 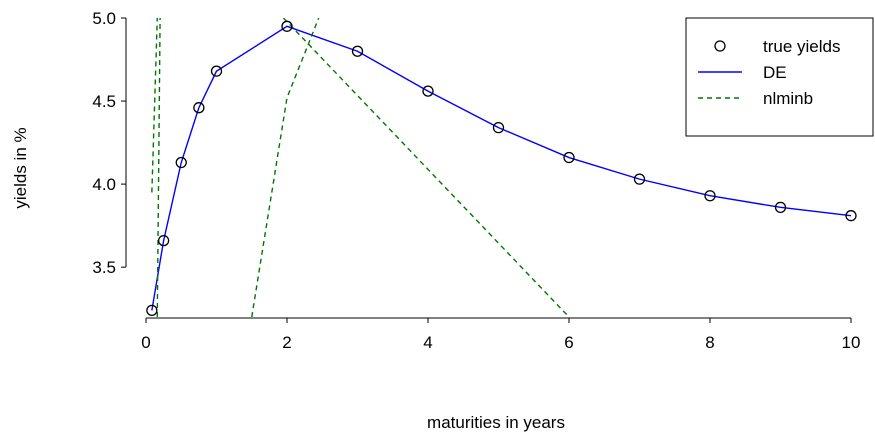 What do you see at coordinates (104, 18) in the screenshot?
I see `y-tick-label: 5.0` at bounding box center [104, 18].